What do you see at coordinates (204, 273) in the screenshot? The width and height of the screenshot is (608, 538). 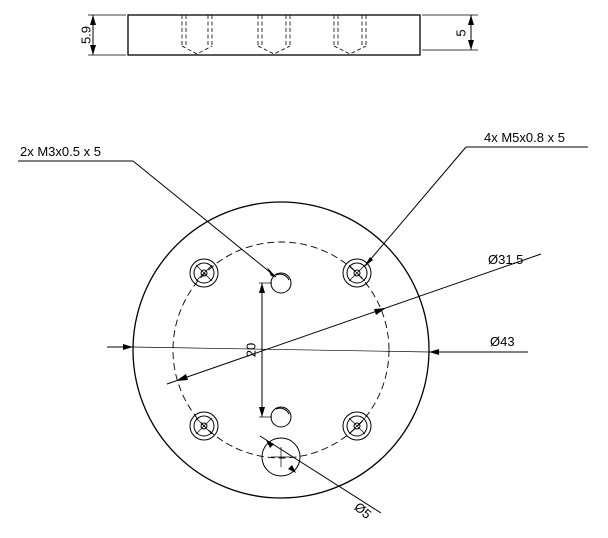 I see `m5-hole-top-left` at bounding box center [204, 273].